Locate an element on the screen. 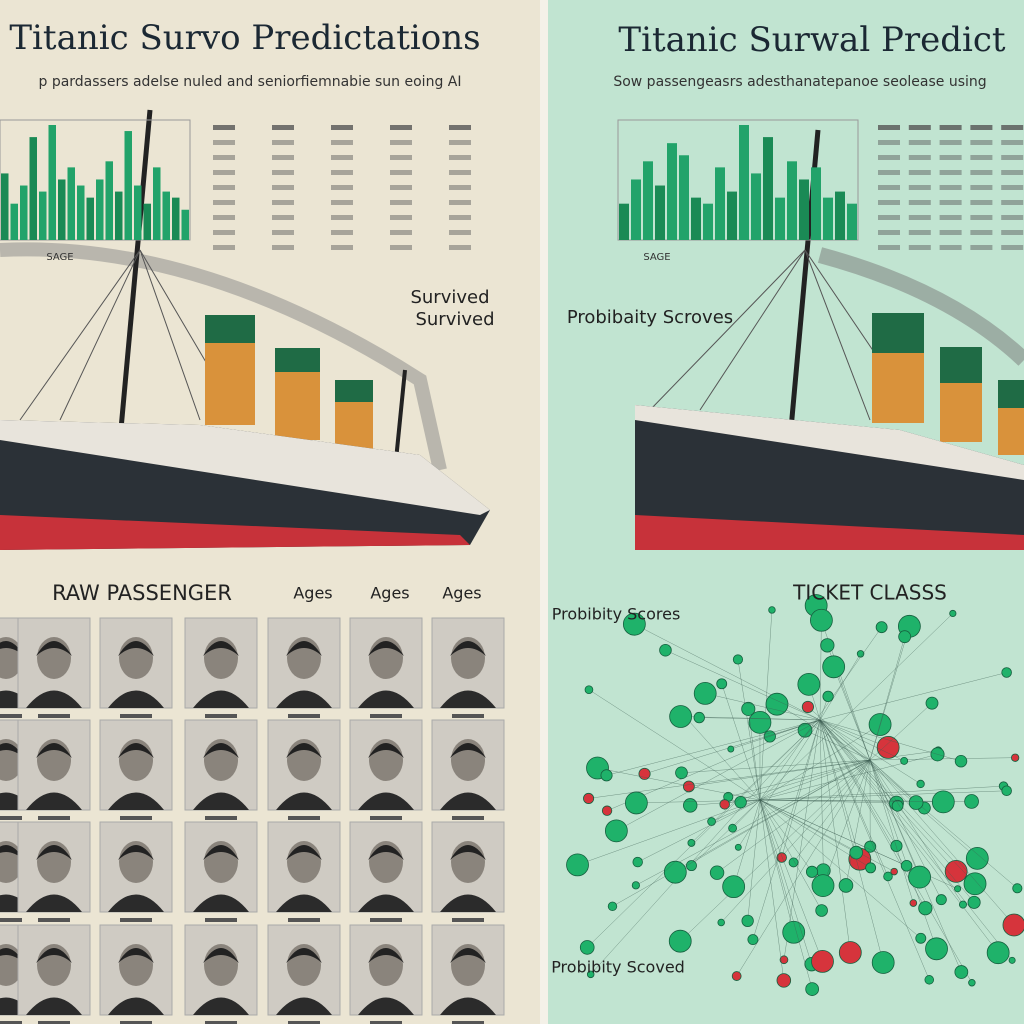  divider is located at coordinates (544, 512).